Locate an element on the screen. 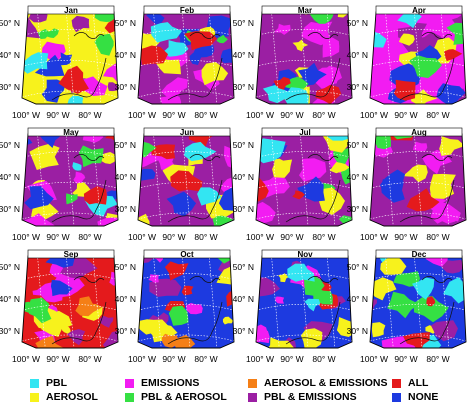 The image size is (474, 404). map-panel-apr: Apr 50° N 40° N 30° N 100° W 90° W 80° W is located at coordinates (407, 62).